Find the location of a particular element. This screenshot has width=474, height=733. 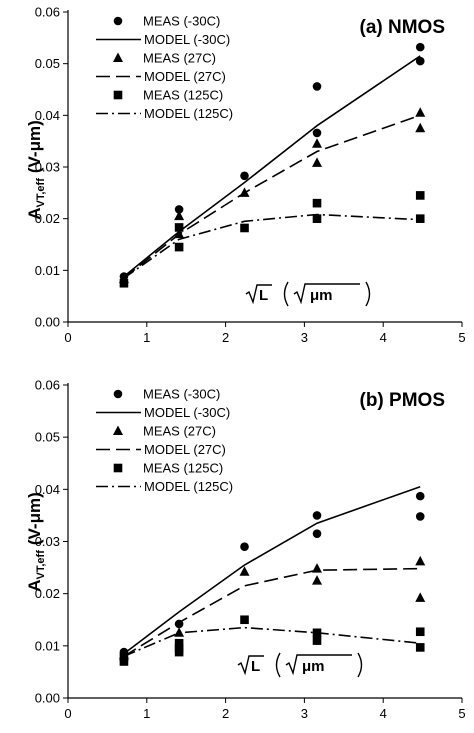

series-model-125c is located at coordinates (272, 246).